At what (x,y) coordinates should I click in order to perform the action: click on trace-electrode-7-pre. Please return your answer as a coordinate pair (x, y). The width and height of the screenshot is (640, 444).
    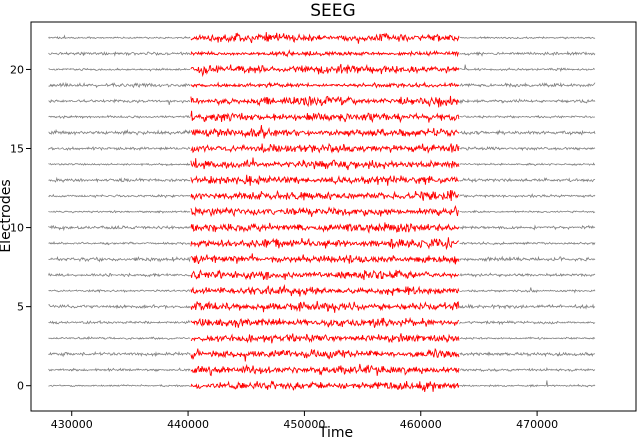
    Looking at the image, I should click on (119, 275).